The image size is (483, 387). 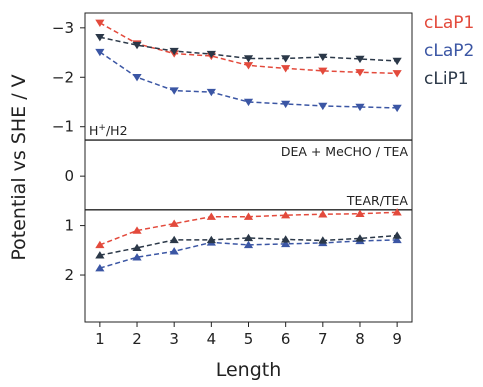 I want to click on x-tick-label: 7, so click(x=323, y=339).